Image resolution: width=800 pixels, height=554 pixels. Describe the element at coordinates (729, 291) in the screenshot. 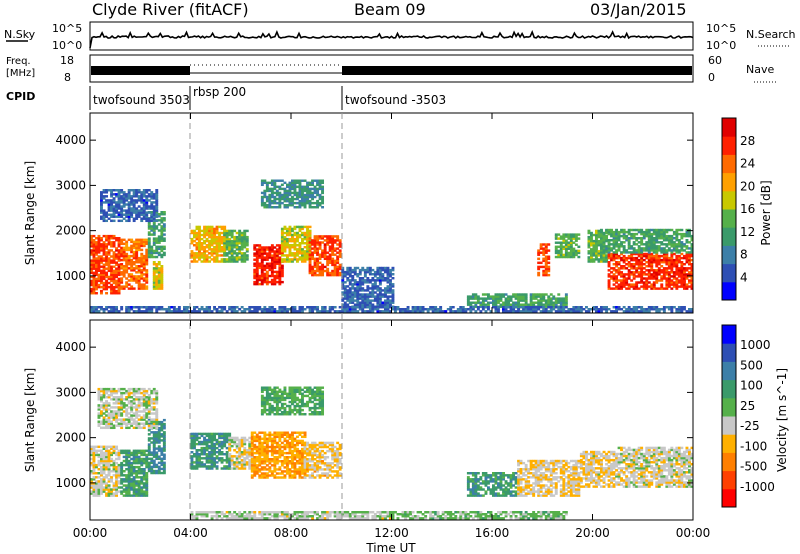

I see `colorbar-segment` at that location.